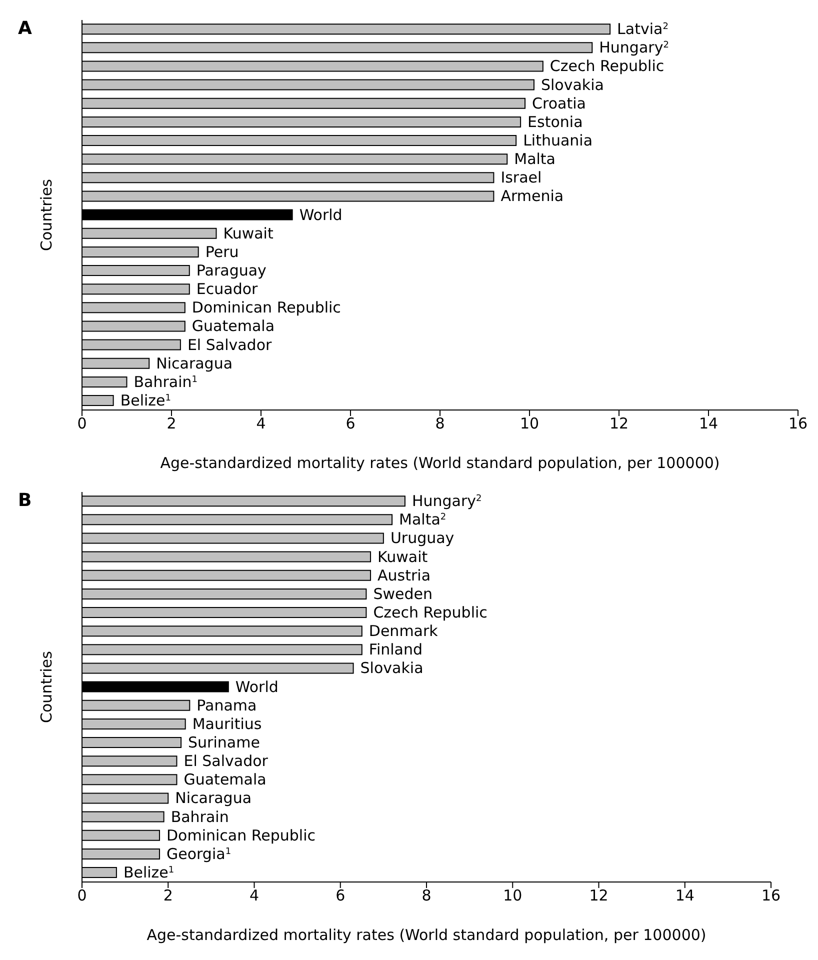  I want to click on category-label: Bahrain, so click(199, 817).